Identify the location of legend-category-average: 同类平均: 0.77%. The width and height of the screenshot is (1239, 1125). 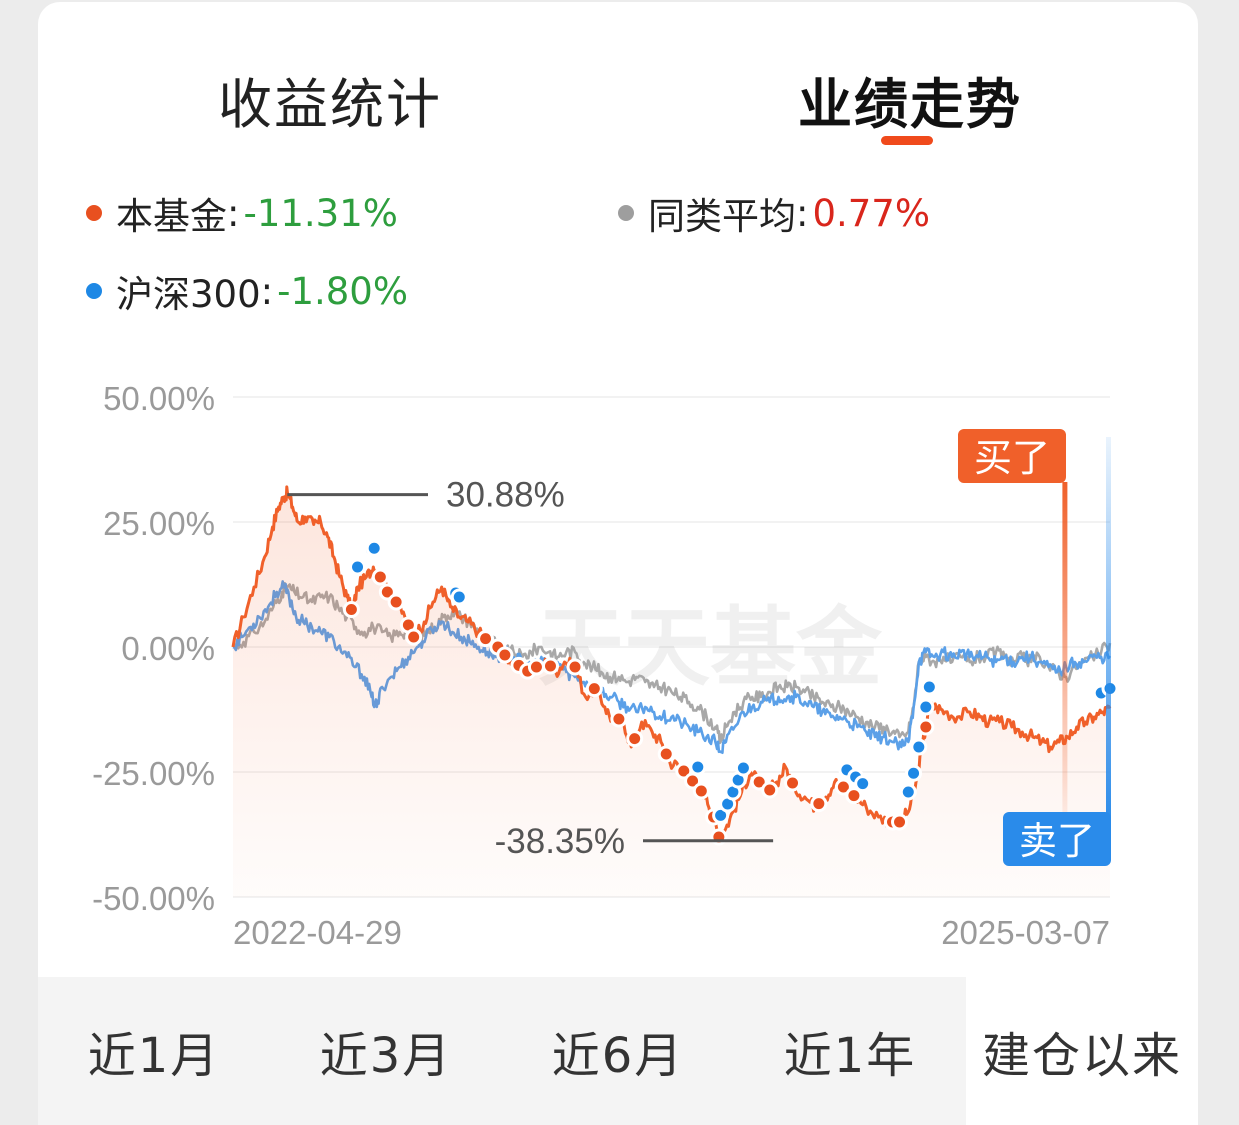
(774, 213).